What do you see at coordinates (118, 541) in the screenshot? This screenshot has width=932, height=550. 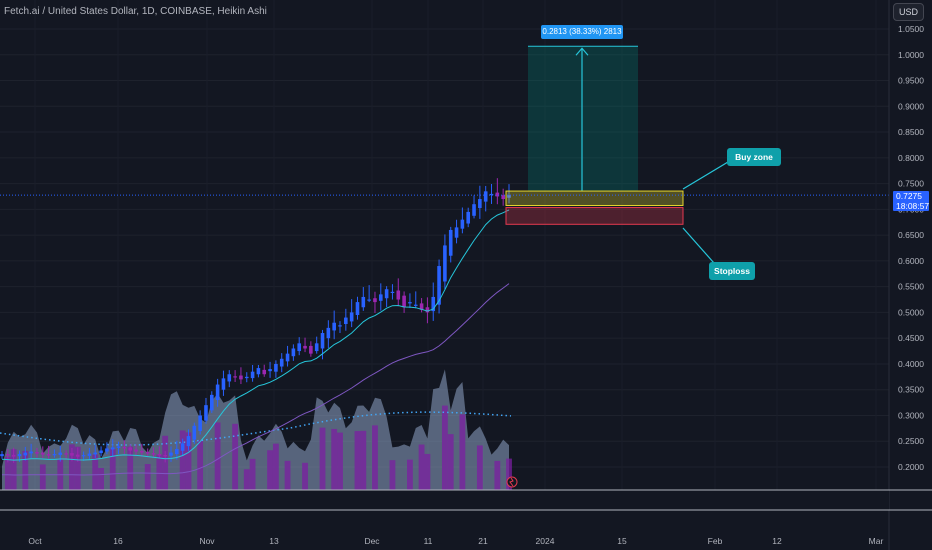 I see `time-tick-label: 16` at bounding box center [118, 541].